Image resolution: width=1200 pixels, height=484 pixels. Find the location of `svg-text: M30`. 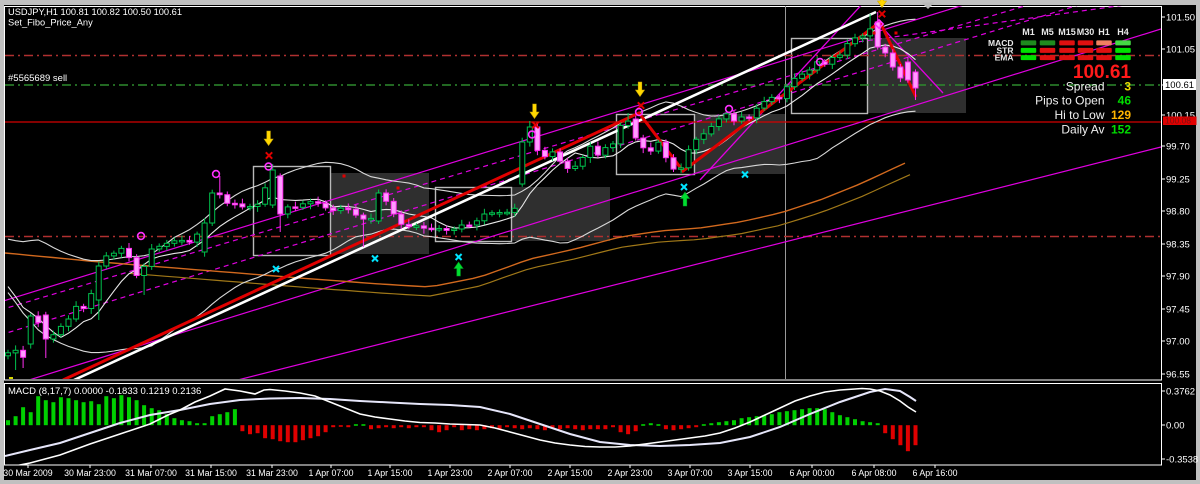

svg-text: M30 is located at coordinates (1086, 32).